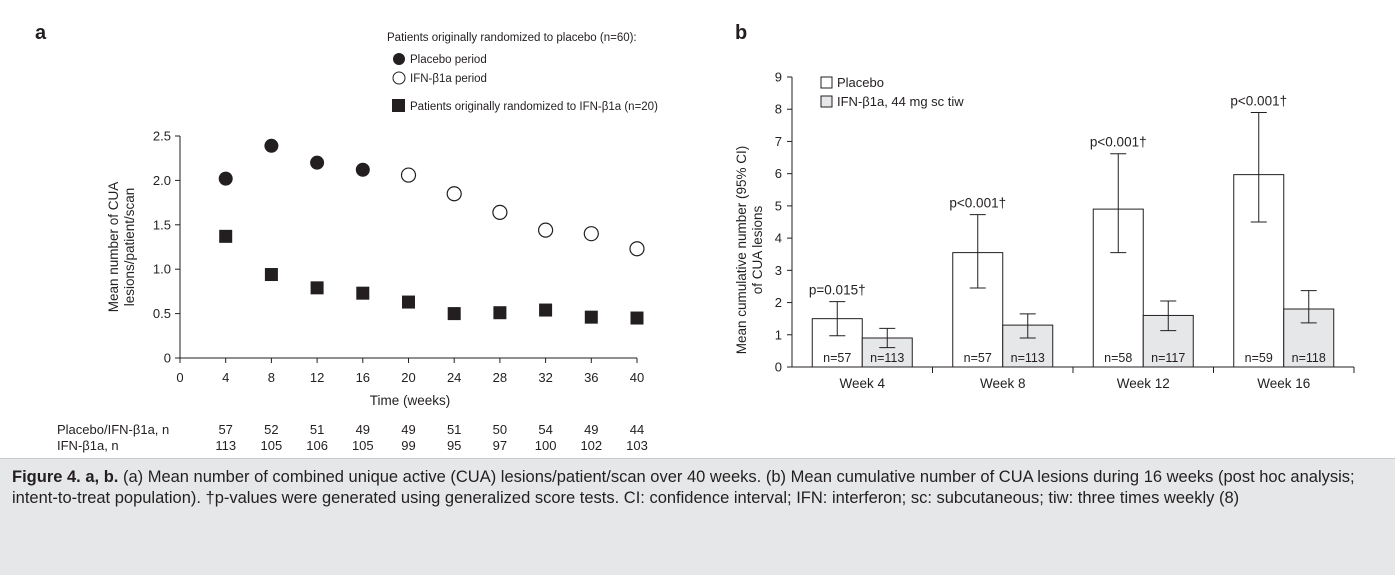 This screenshot has width=1395, height=575. I want to click on b-y-tick-label: 1, so click(778, 334).